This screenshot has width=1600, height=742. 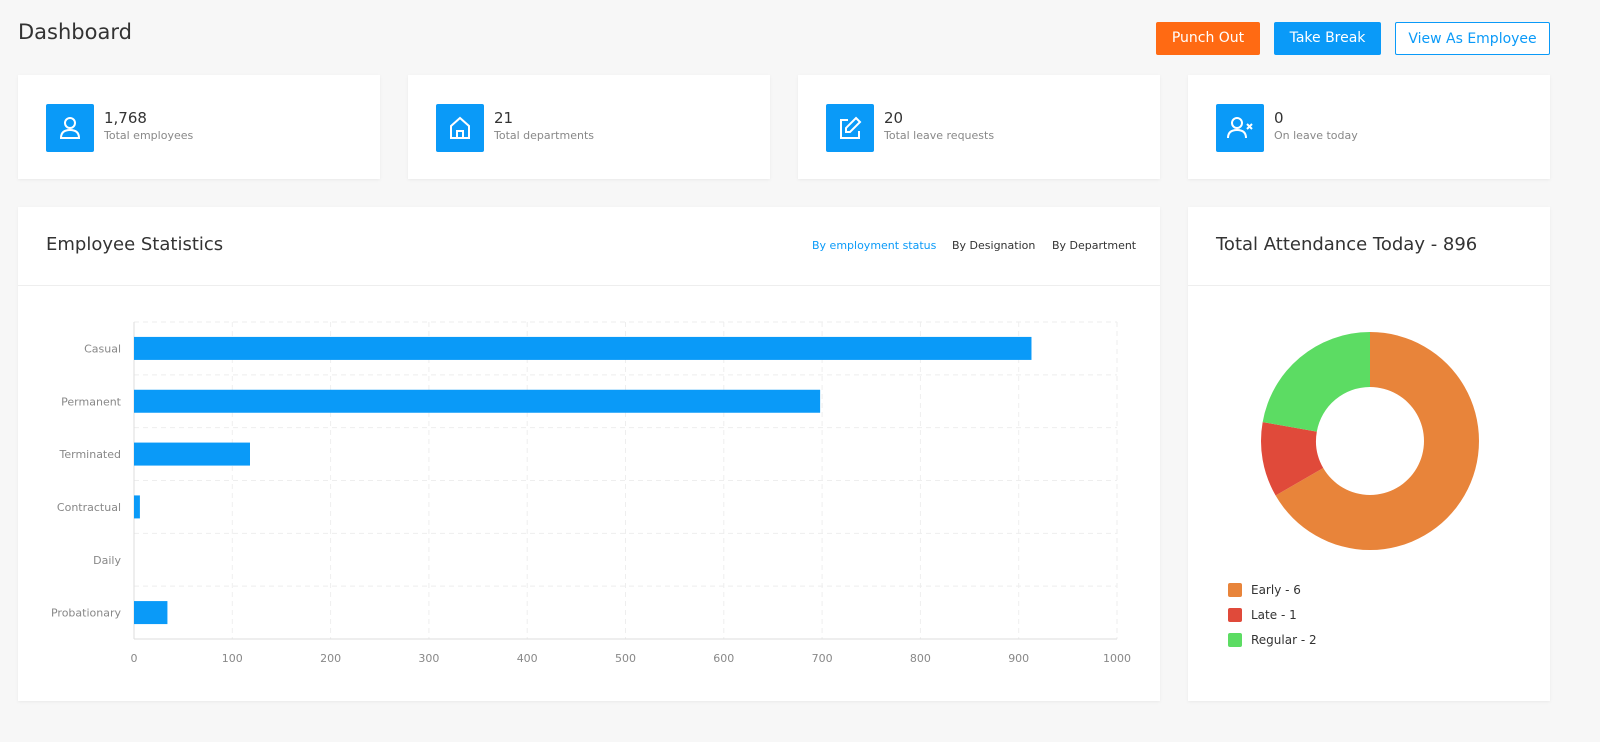 I want to click on stat-value: 21, so click(x=504, y=118).